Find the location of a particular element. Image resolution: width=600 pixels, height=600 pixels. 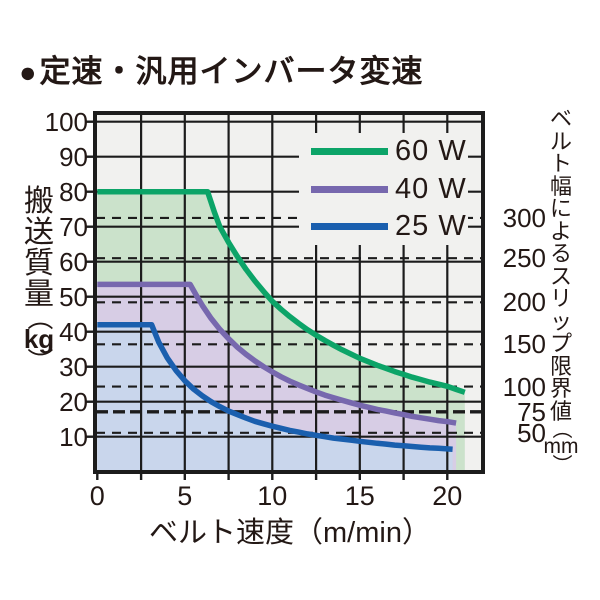

axis-title-char: に is located at coordinates (560, 208).